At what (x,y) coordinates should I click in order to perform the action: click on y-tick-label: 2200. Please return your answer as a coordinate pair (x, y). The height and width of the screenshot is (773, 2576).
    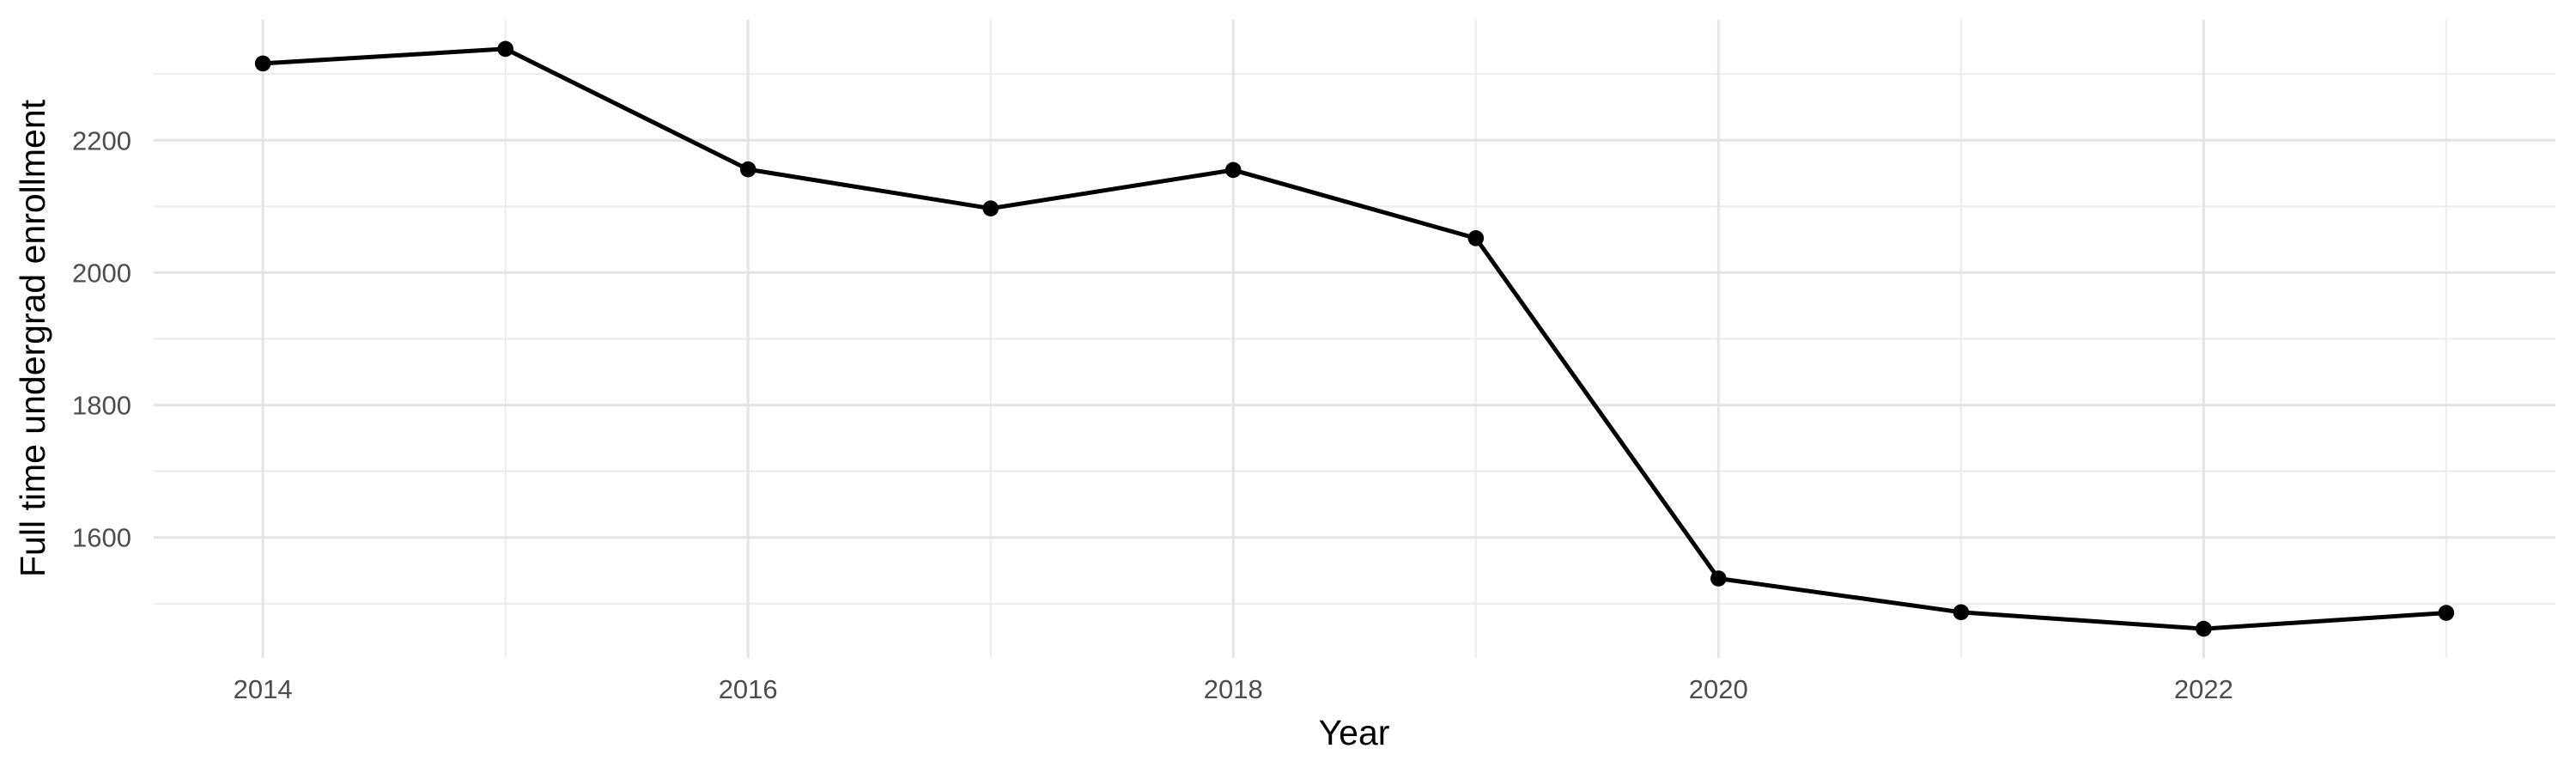
    Looking at the image, I should click on (101, 140).